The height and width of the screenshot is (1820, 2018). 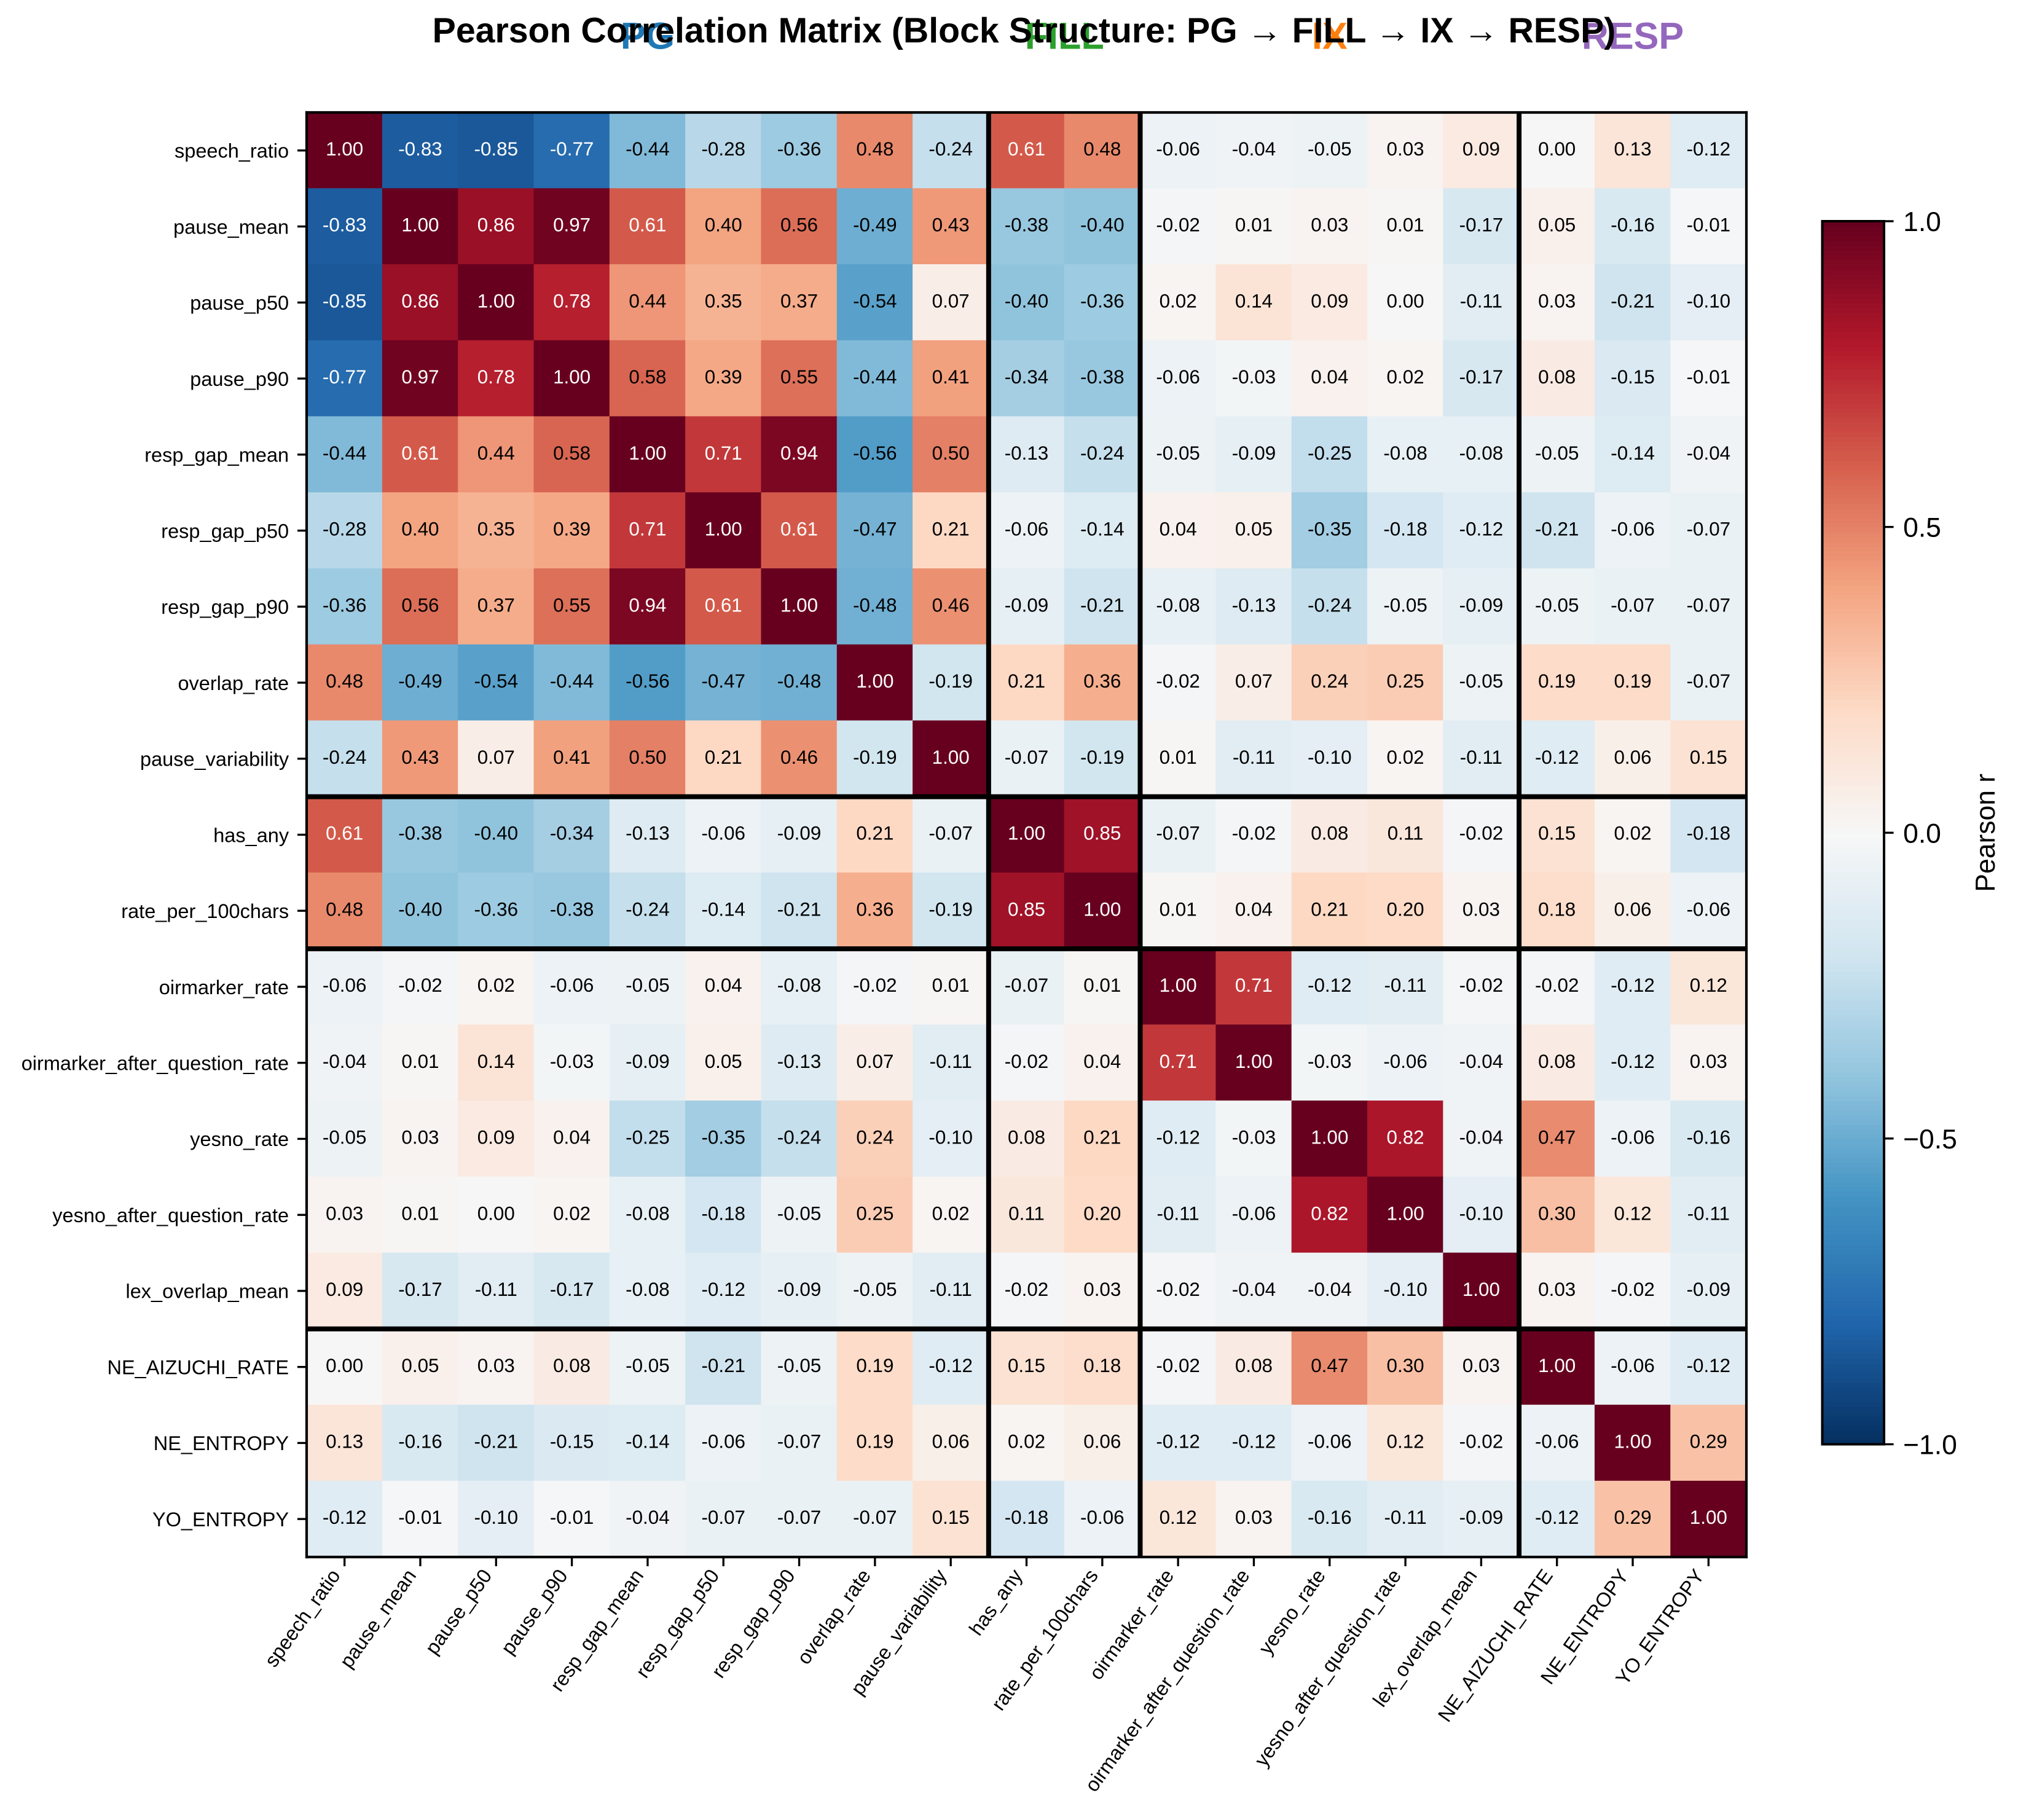 I want to click on svg-text: pause_mean, so click(x=231, y=227).